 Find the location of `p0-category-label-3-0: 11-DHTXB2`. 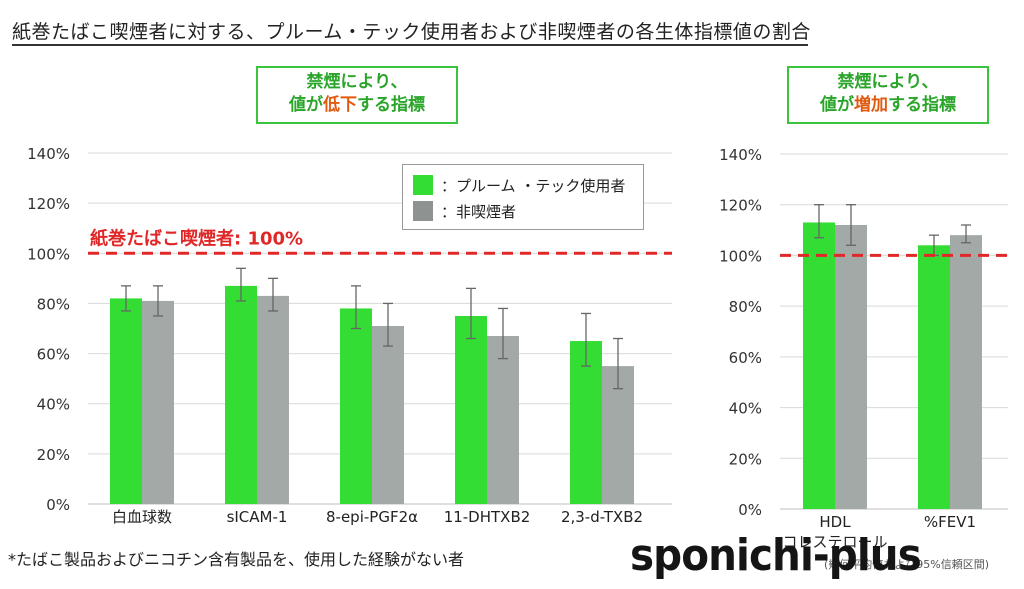

p0-category-label-3-0: 11-DHTXB2 is located at coordinates (487, 517).